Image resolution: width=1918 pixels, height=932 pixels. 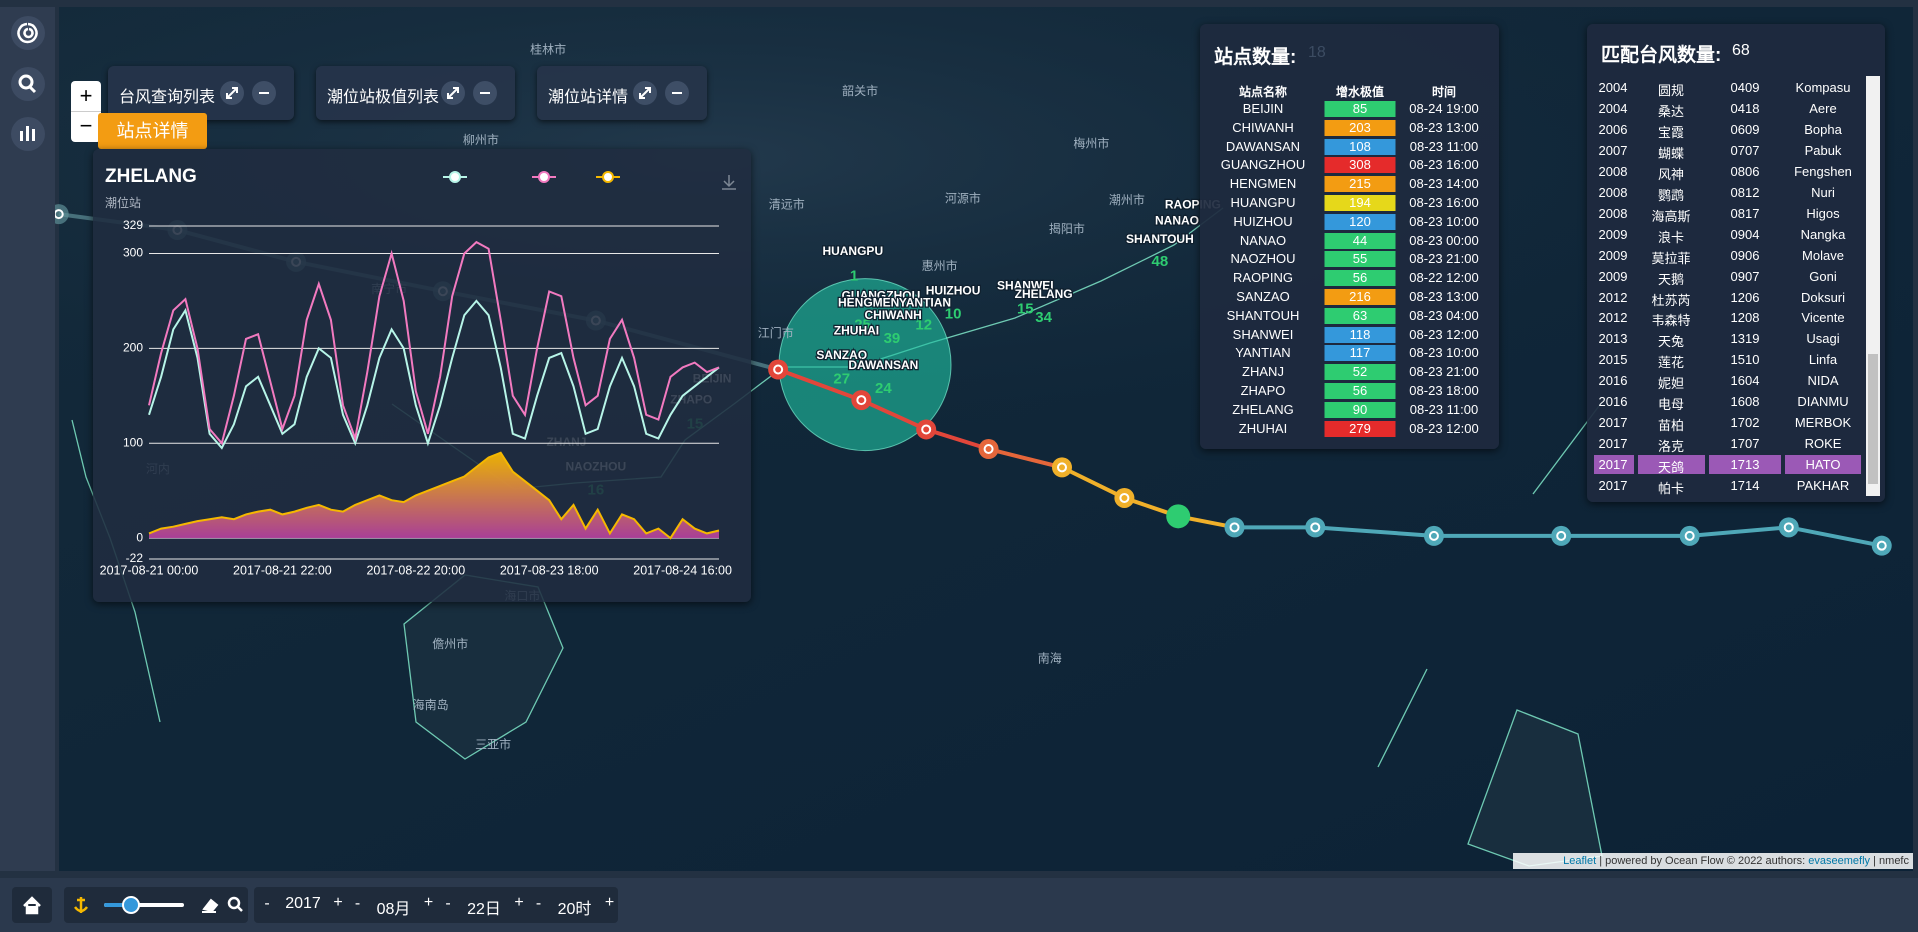 I want to click on peak-time: 08-23 04:00, so click(x=1444, y=315).